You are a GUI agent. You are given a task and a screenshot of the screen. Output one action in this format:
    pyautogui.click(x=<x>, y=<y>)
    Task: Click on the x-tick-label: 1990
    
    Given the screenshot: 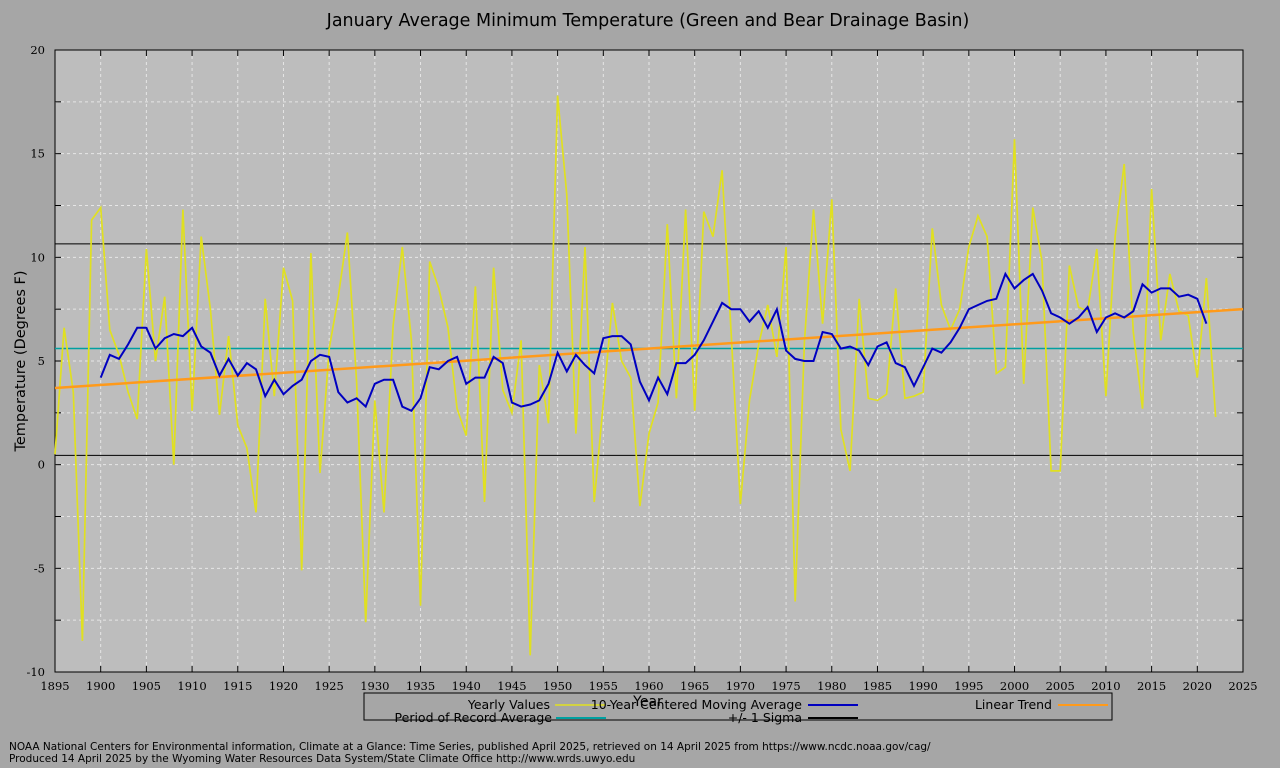 What is the action you would take?
    pyautogui.click(x=923, y=686)
    